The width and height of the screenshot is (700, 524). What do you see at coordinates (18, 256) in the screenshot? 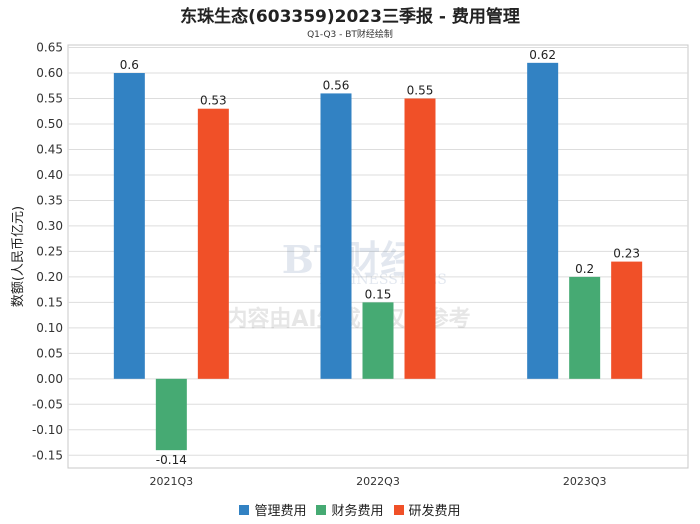
I see `y-axis-label: 数额(人民币亿元)` at bounding box center [18, 256].